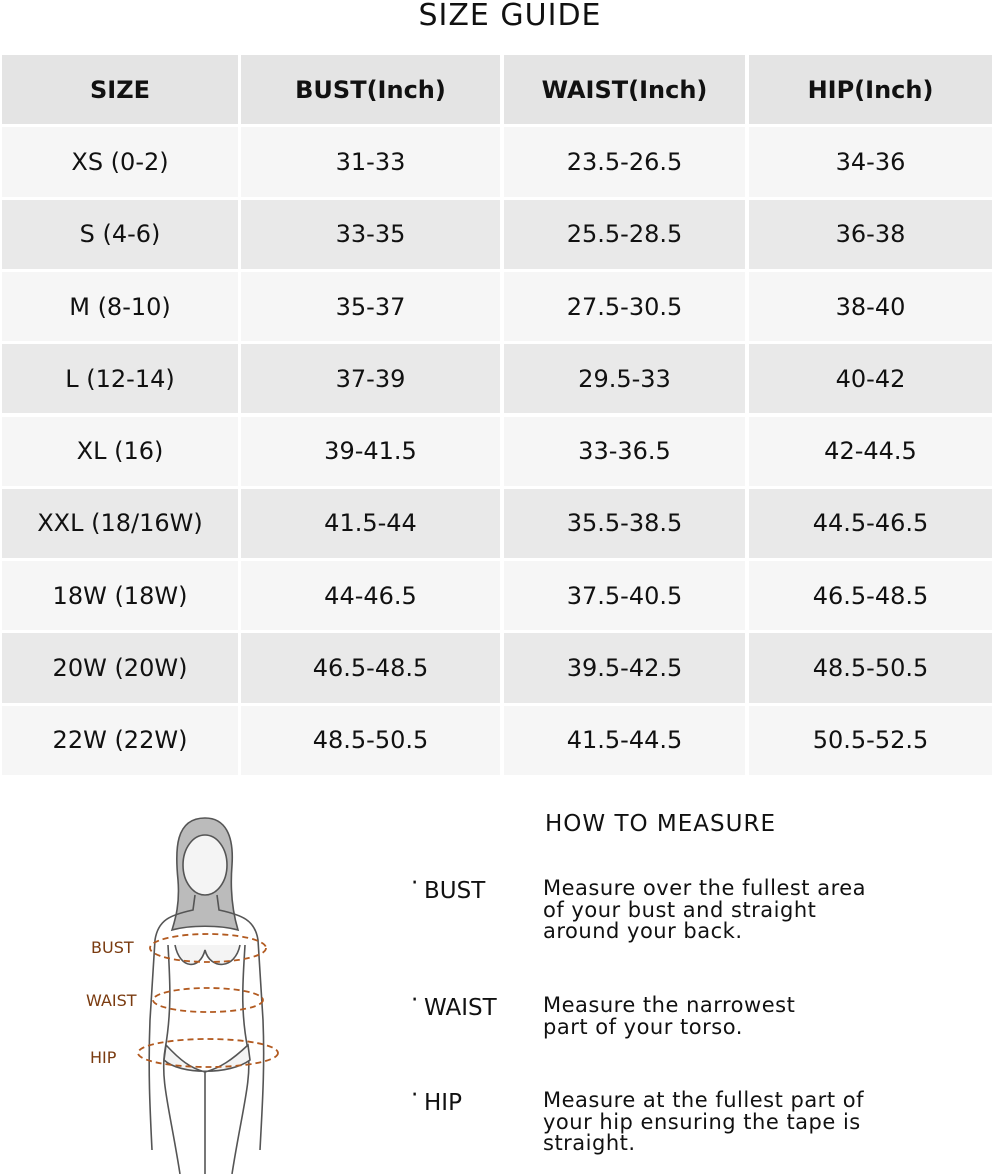 This screenshot has width=995, height=1174. Describe the element at coordinates (870, 90) in the screenshot. I see `header-cell: HIP(Inch)` at that location.